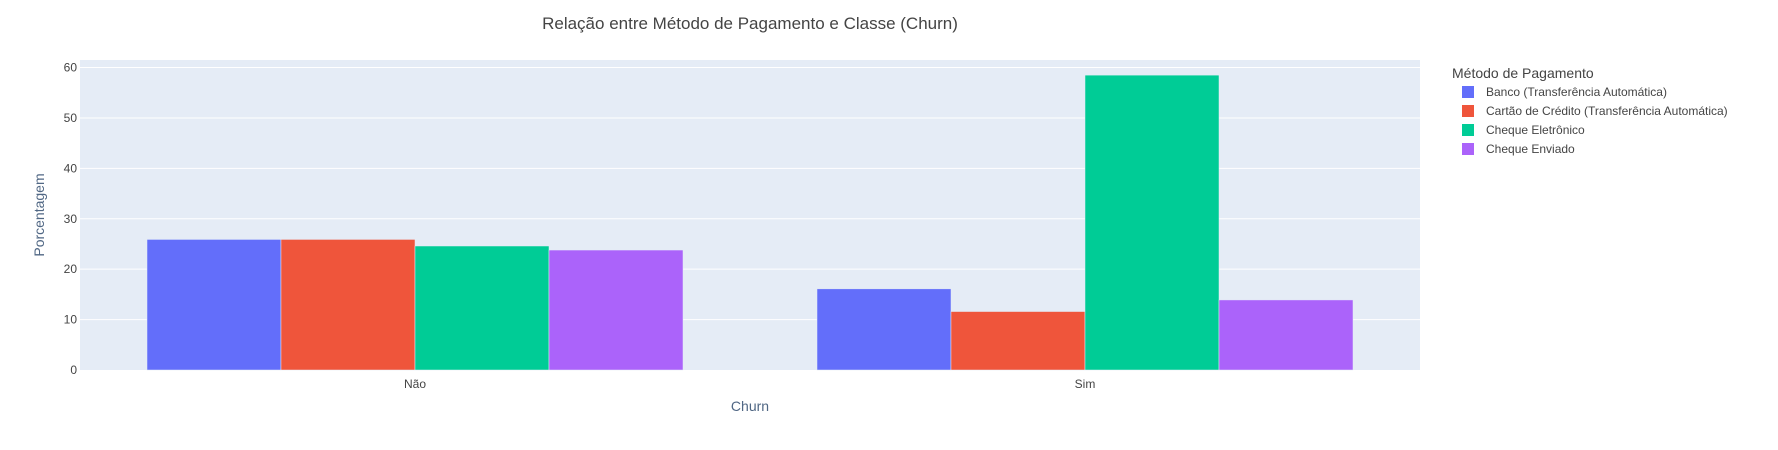 The width and height of the screenshot is (1778, 450). What do you see at coordinates (1523, 73) in the screenshot?
I see `legend-title: Método de Pagamento` at bounding box center [1523, 73].